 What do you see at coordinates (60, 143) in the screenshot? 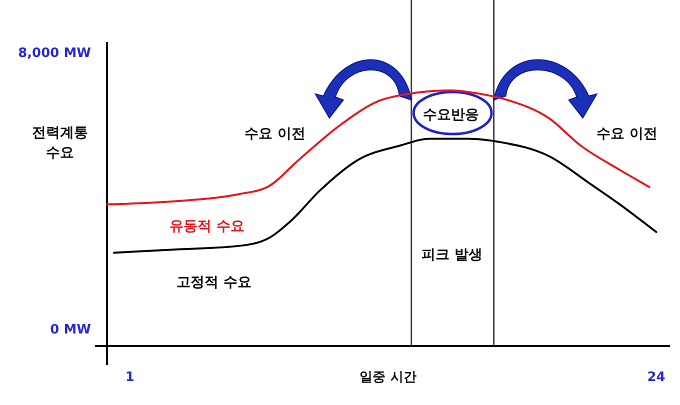
I see `y-axis-title: 전력계통 수요` at bounding box center [60, 143].